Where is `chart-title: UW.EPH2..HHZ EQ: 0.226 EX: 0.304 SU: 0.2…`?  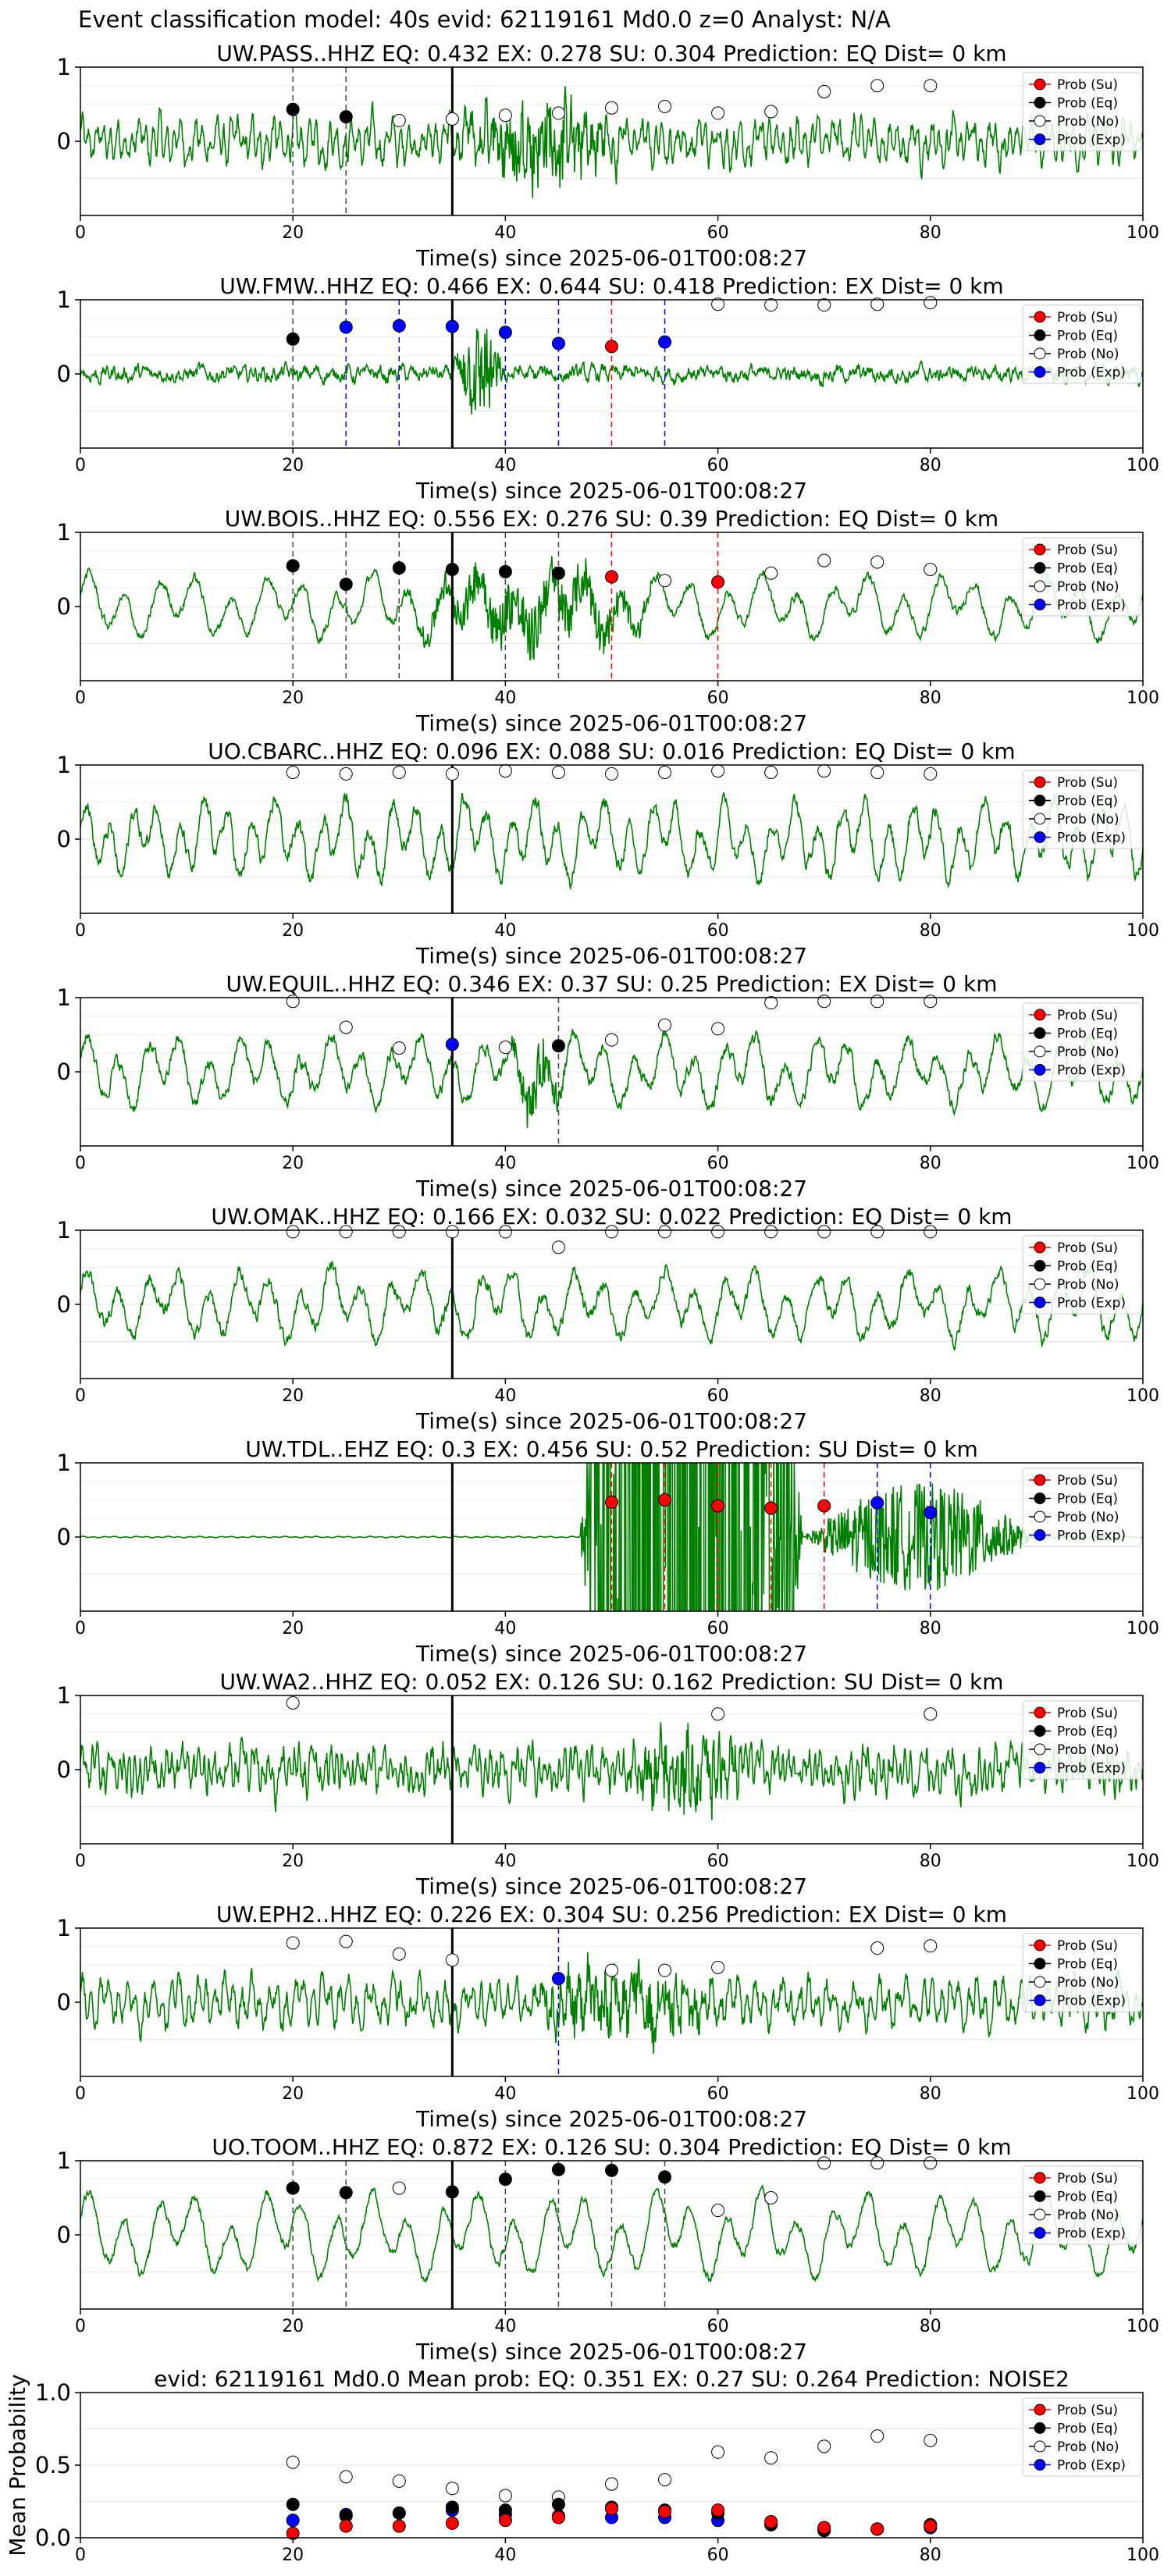 chart-title: UW.EPH2..HHZ EQ: 0.226 EX: 0.304 SU: 0.2… is located at coordinates (611, 1915).